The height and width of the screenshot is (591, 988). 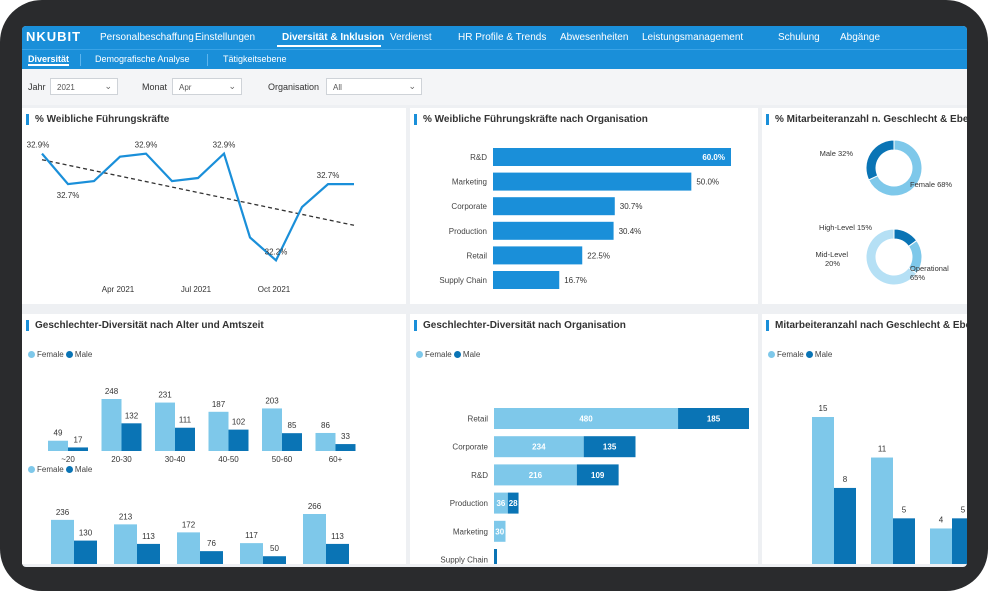 What do you see at coordinates (276, 251) in the screenshot?
I see `data-label: 32.2%` at bounding box center [276, 251].